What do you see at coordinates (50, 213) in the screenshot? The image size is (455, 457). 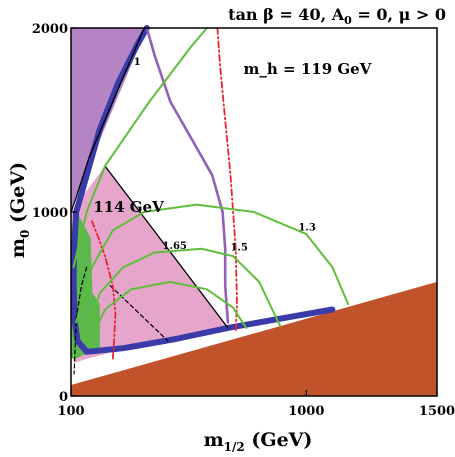 I see `y-tick-label: 1000` at bounding box center [50, 213].